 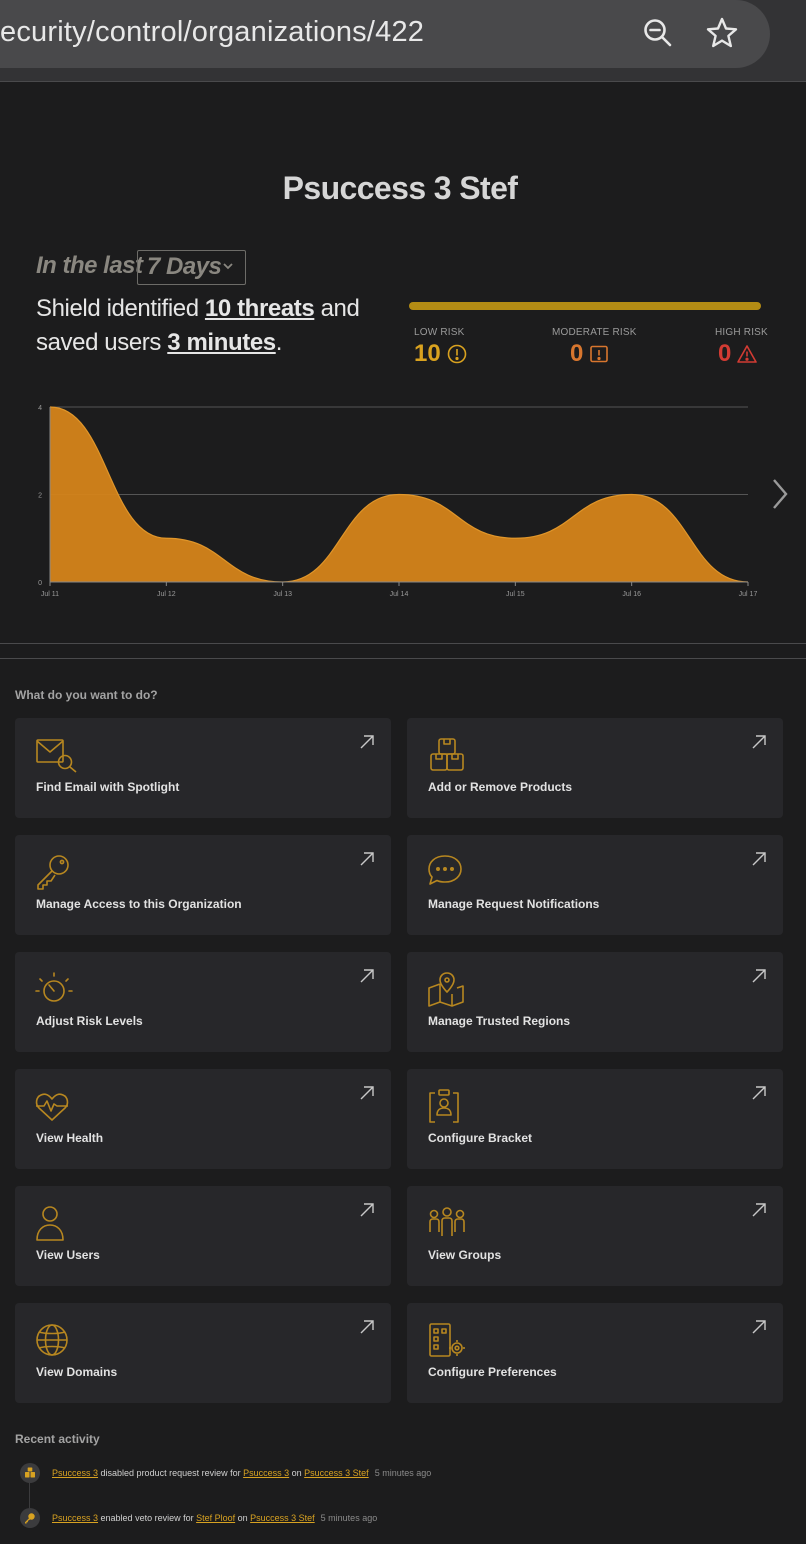 I want to click on threats-link: 10 threats, so click(x=259, y=308).